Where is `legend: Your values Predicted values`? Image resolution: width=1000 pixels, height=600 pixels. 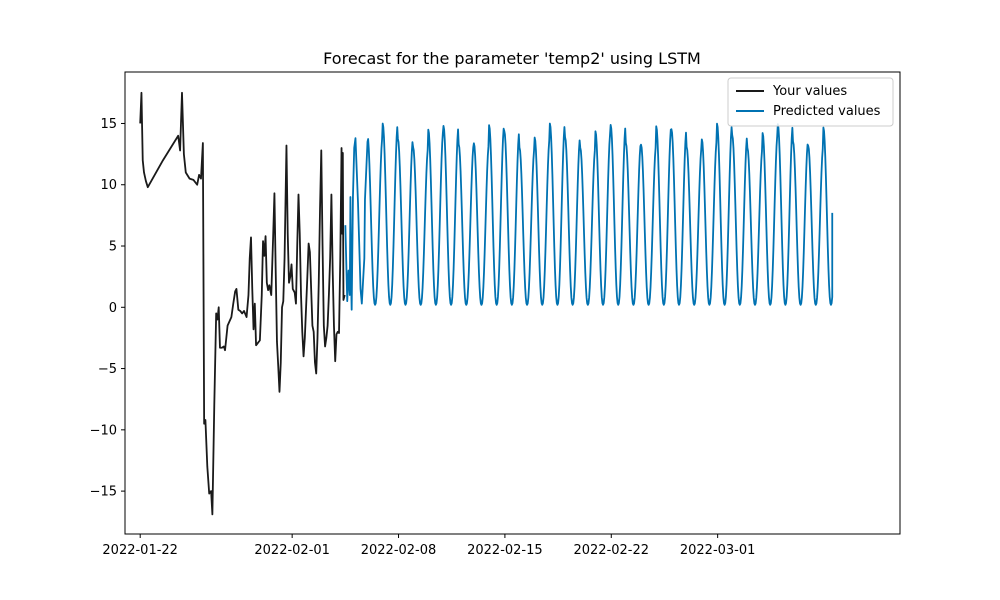 legend: Your values Predicted values is located at coordinates (810, 102).